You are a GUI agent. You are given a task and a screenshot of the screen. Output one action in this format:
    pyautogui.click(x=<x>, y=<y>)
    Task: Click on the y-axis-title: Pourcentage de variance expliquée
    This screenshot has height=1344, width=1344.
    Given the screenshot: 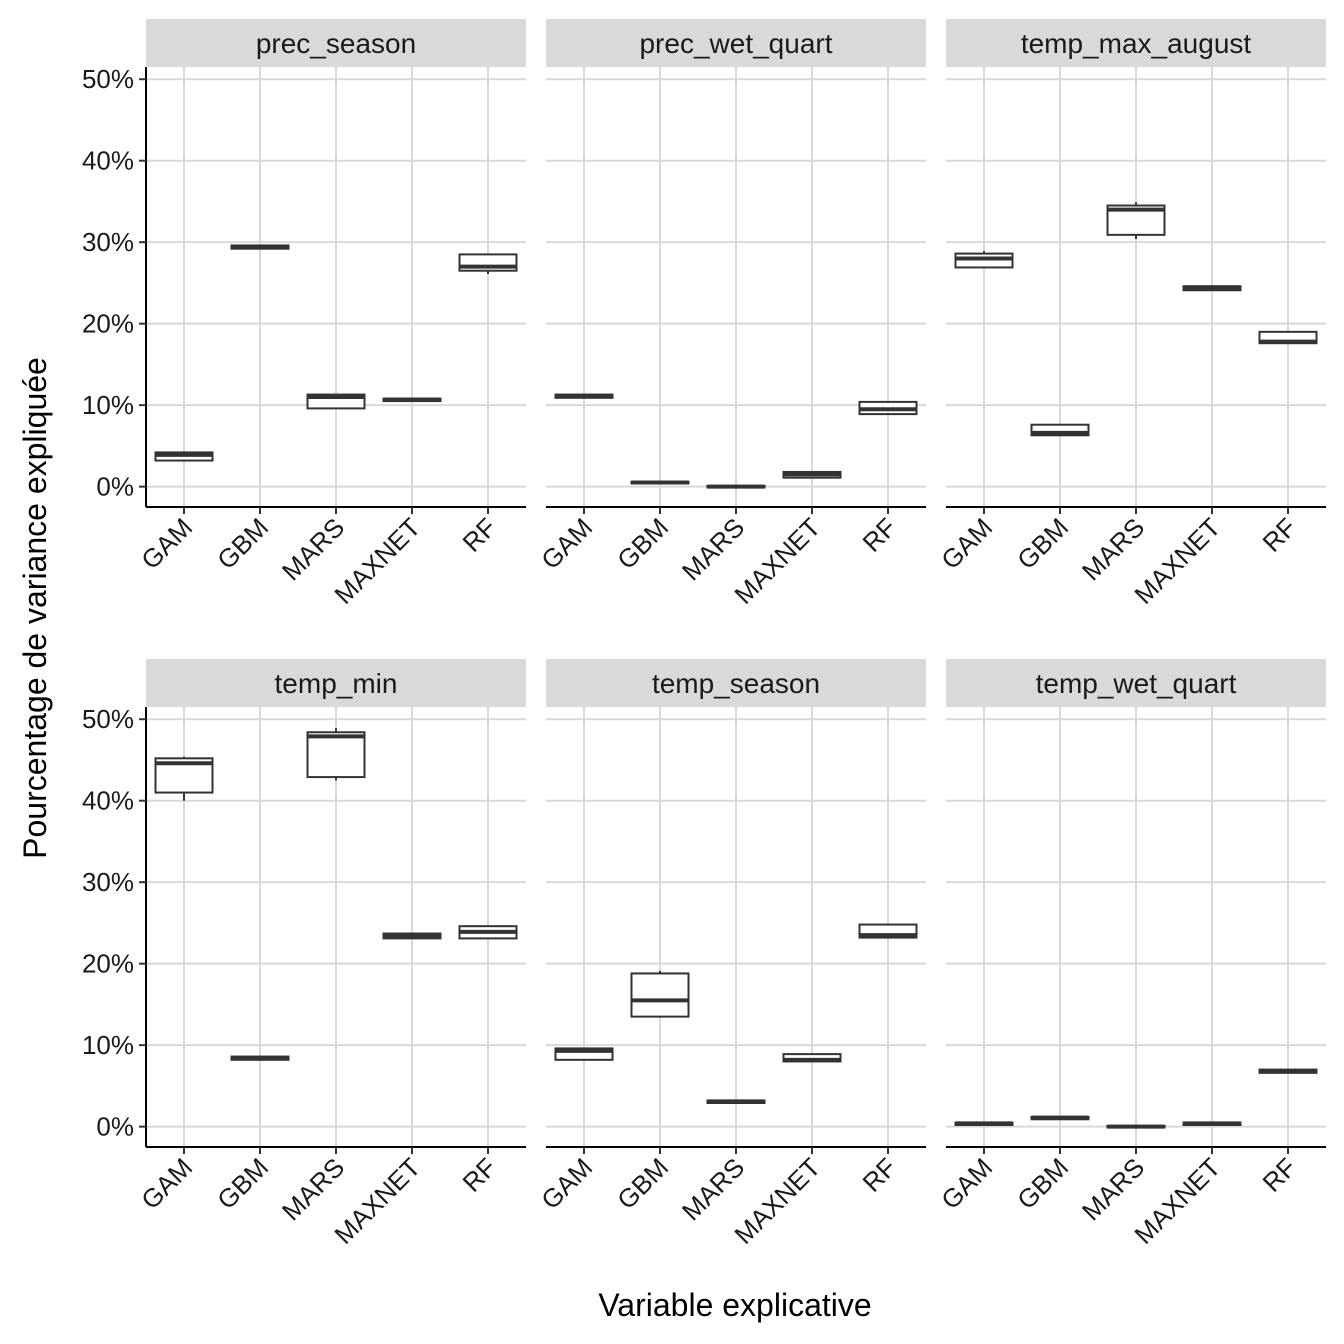 What is the action you would take?
    pyautogui.click(x=35, y=608)
    